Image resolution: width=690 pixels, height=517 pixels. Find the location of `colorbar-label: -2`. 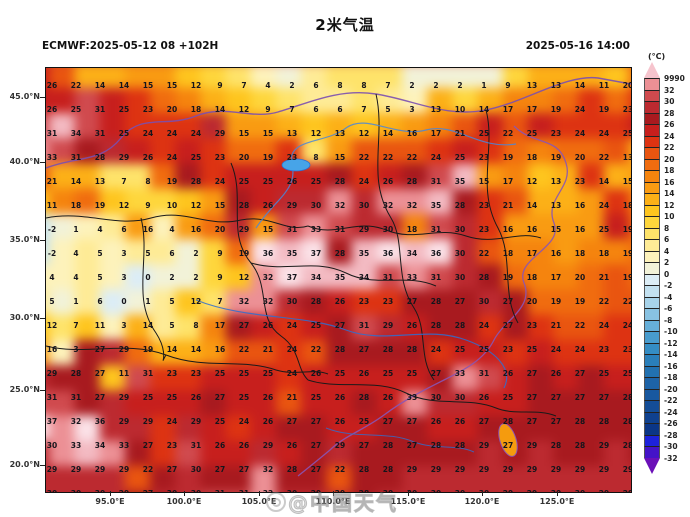

colorbar-label: -2 is located at coordinates (668, 285).